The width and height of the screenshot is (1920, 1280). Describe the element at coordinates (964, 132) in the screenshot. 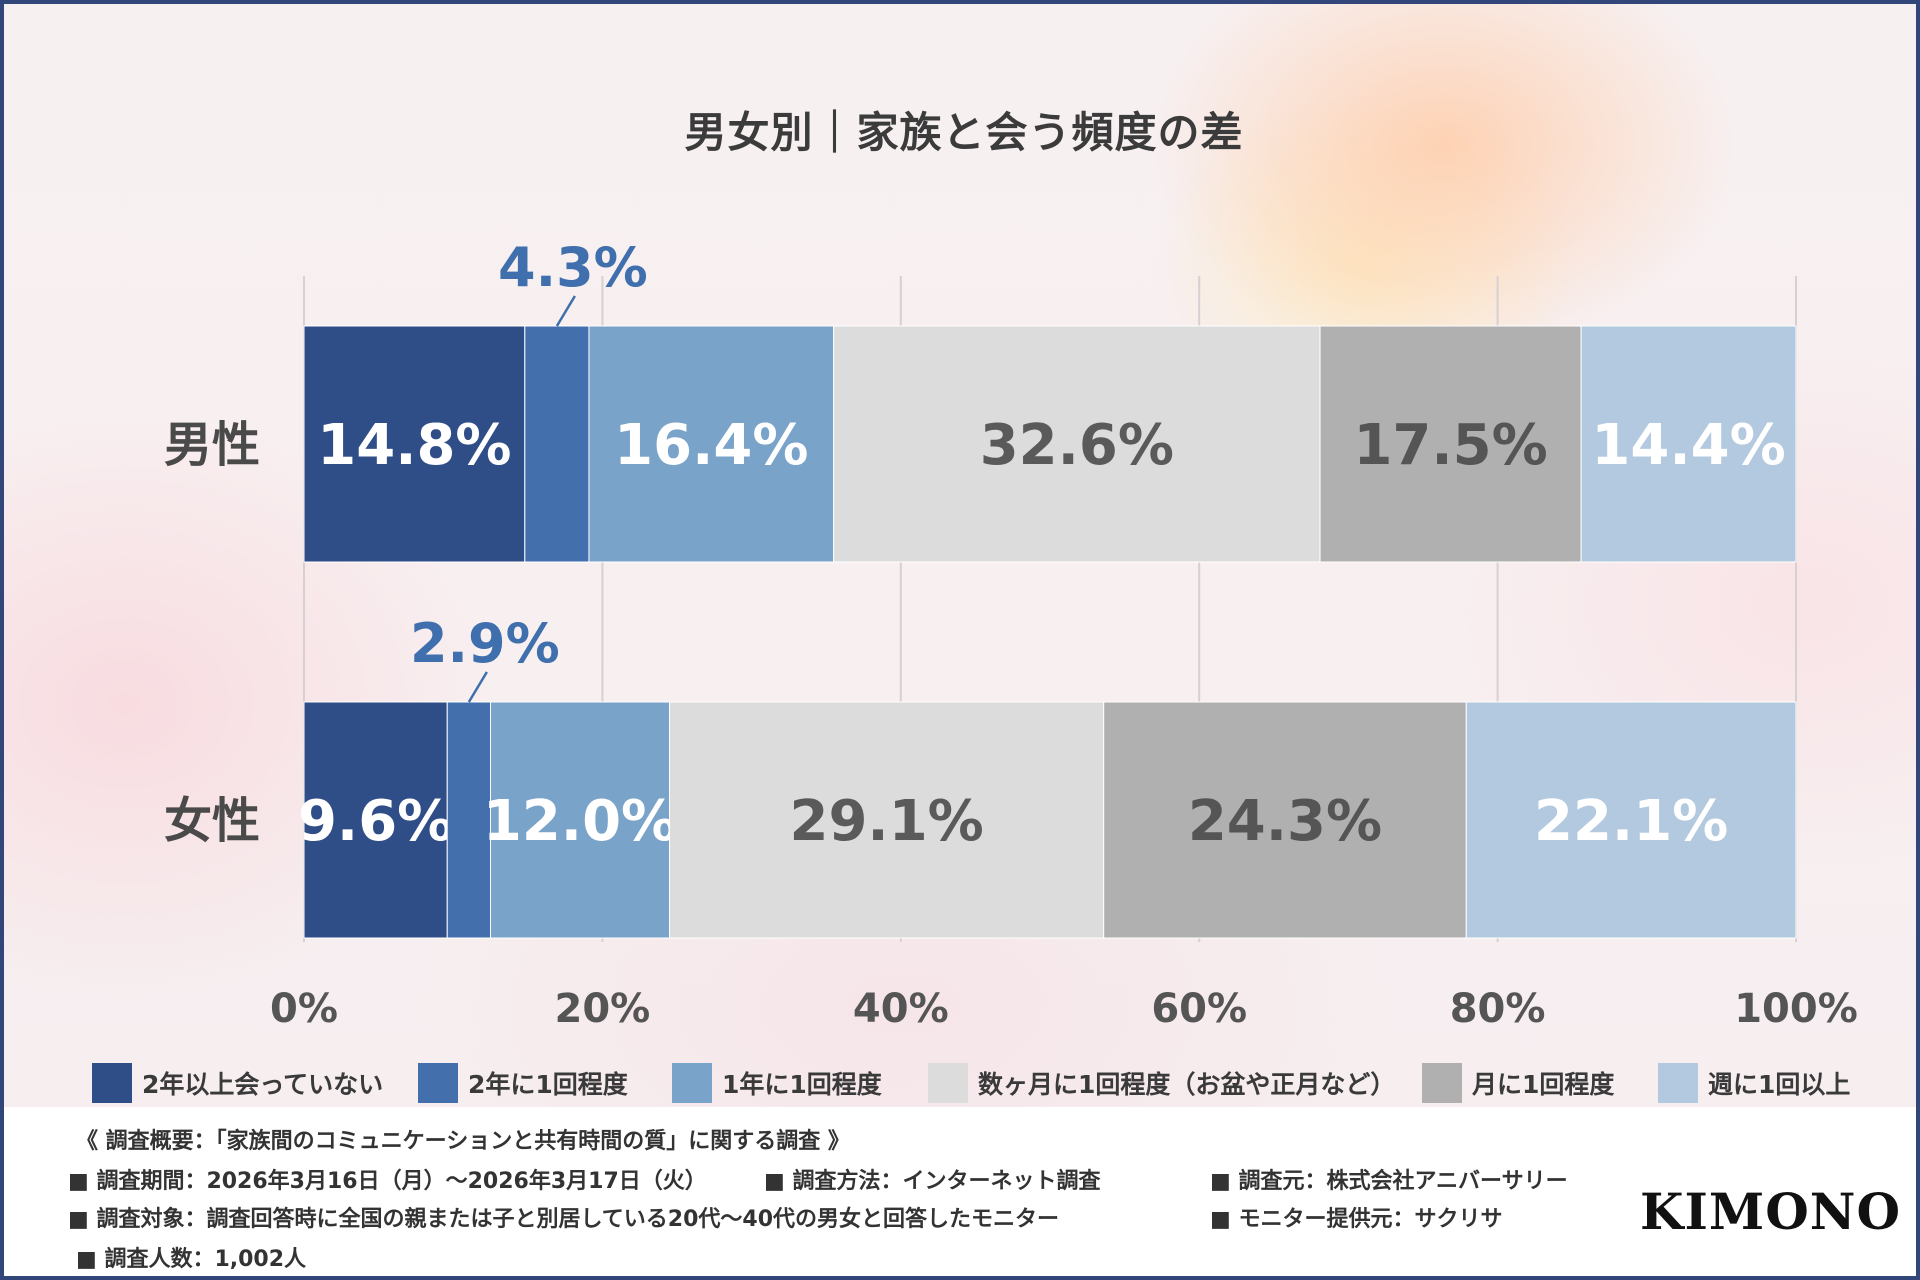

I see `chart-title: 男女別｜家族と会う頻度の差` at that location.